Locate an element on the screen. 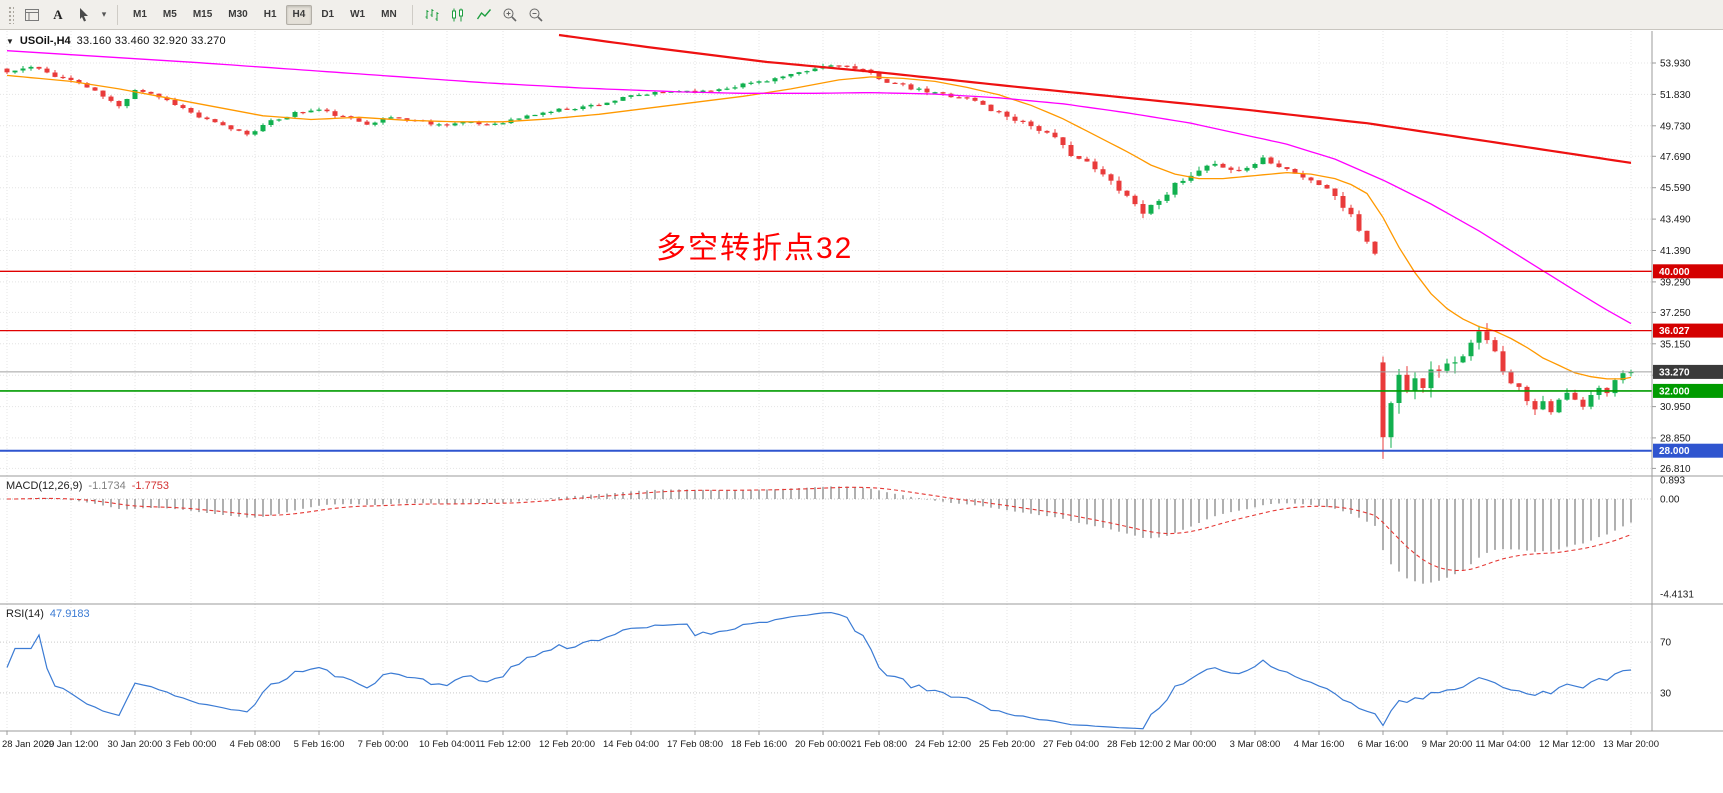 This screenshot has width=1723, height=793. rsi-line is located at coordinates (819, 670).